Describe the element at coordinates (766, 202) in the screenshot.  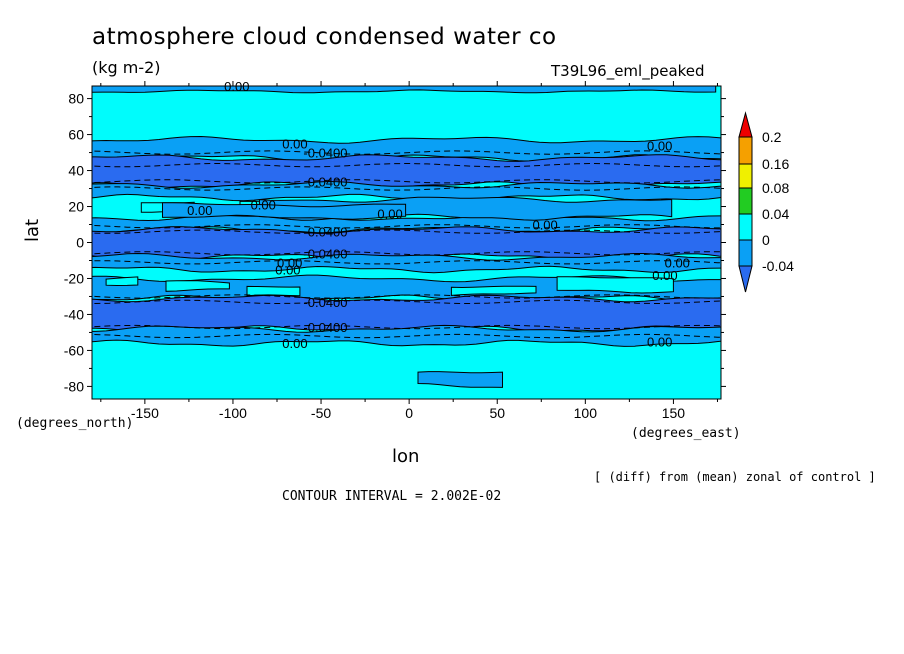
I see `colorbar: 0.2 0.16 0.08 0.04 0 -0.04` at that location.